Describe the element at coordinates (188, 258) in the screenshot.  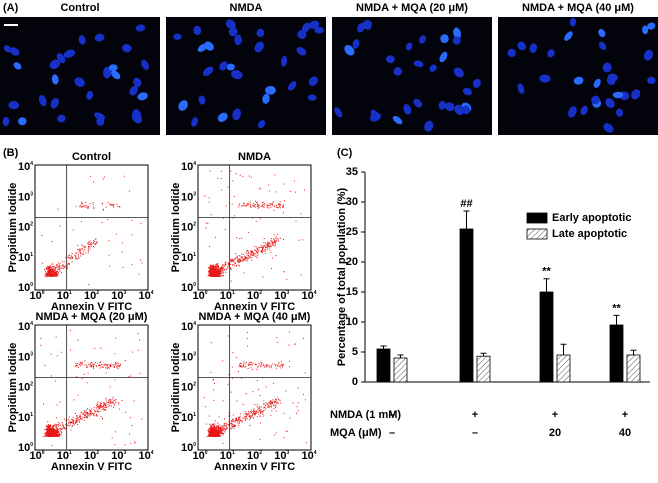
I see `y-tick-label: 10¹` at that location.